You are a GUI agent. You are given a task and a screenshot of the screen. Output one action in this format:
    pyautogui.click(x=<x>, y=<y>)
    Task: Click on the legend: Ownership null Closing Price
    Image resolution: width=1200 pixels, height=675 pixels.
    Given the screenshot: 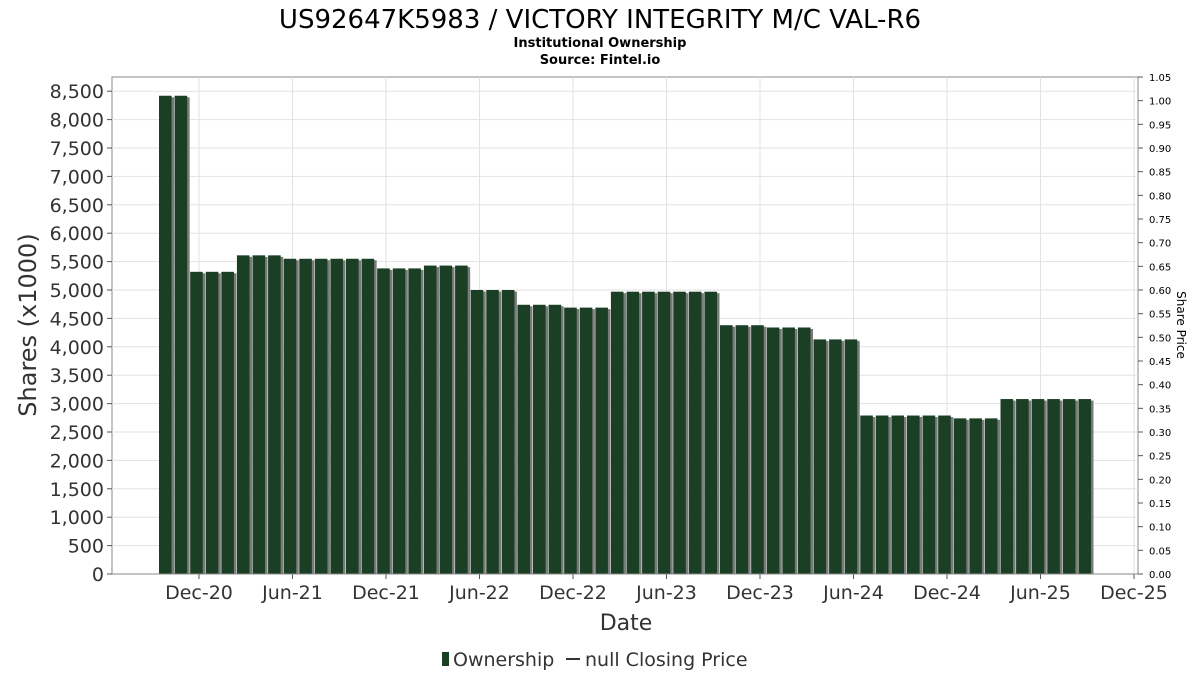 What is the action you would take?
    pyautogui.click(x=595, y=660)
    